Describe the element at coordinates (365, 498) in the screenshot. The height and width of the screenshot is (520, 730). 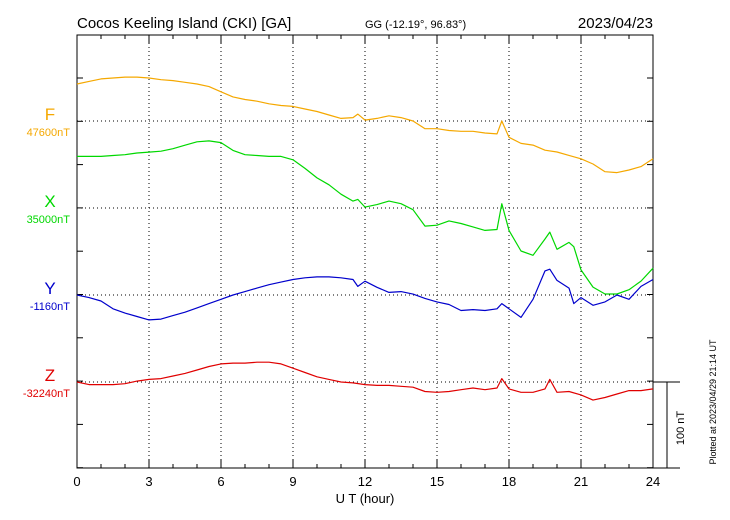
I see `x-axis-label: U T (hour)` at that location.